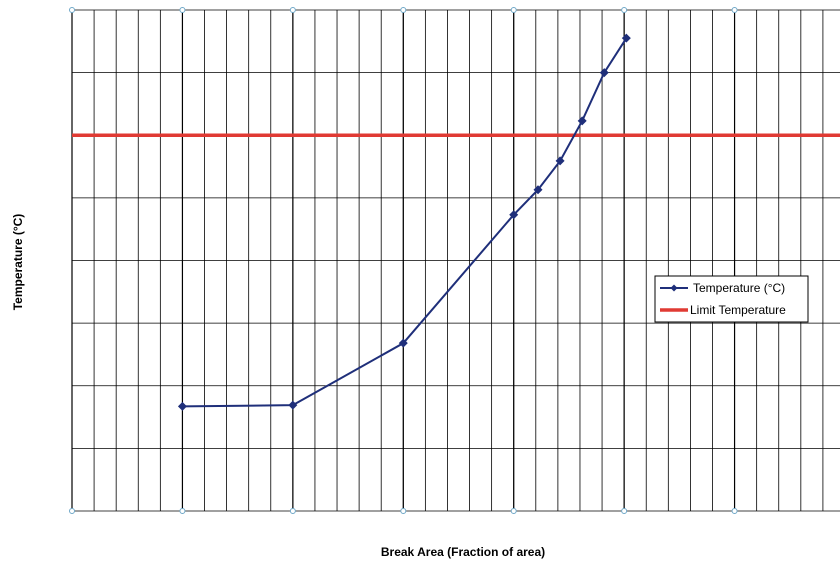 This screenshot has height=562, width=840. What do you see at coordinates (738, 310) in the screenshot?
I see `legend-label-limit: Limit Temperature` at bounding box center [738, 310].